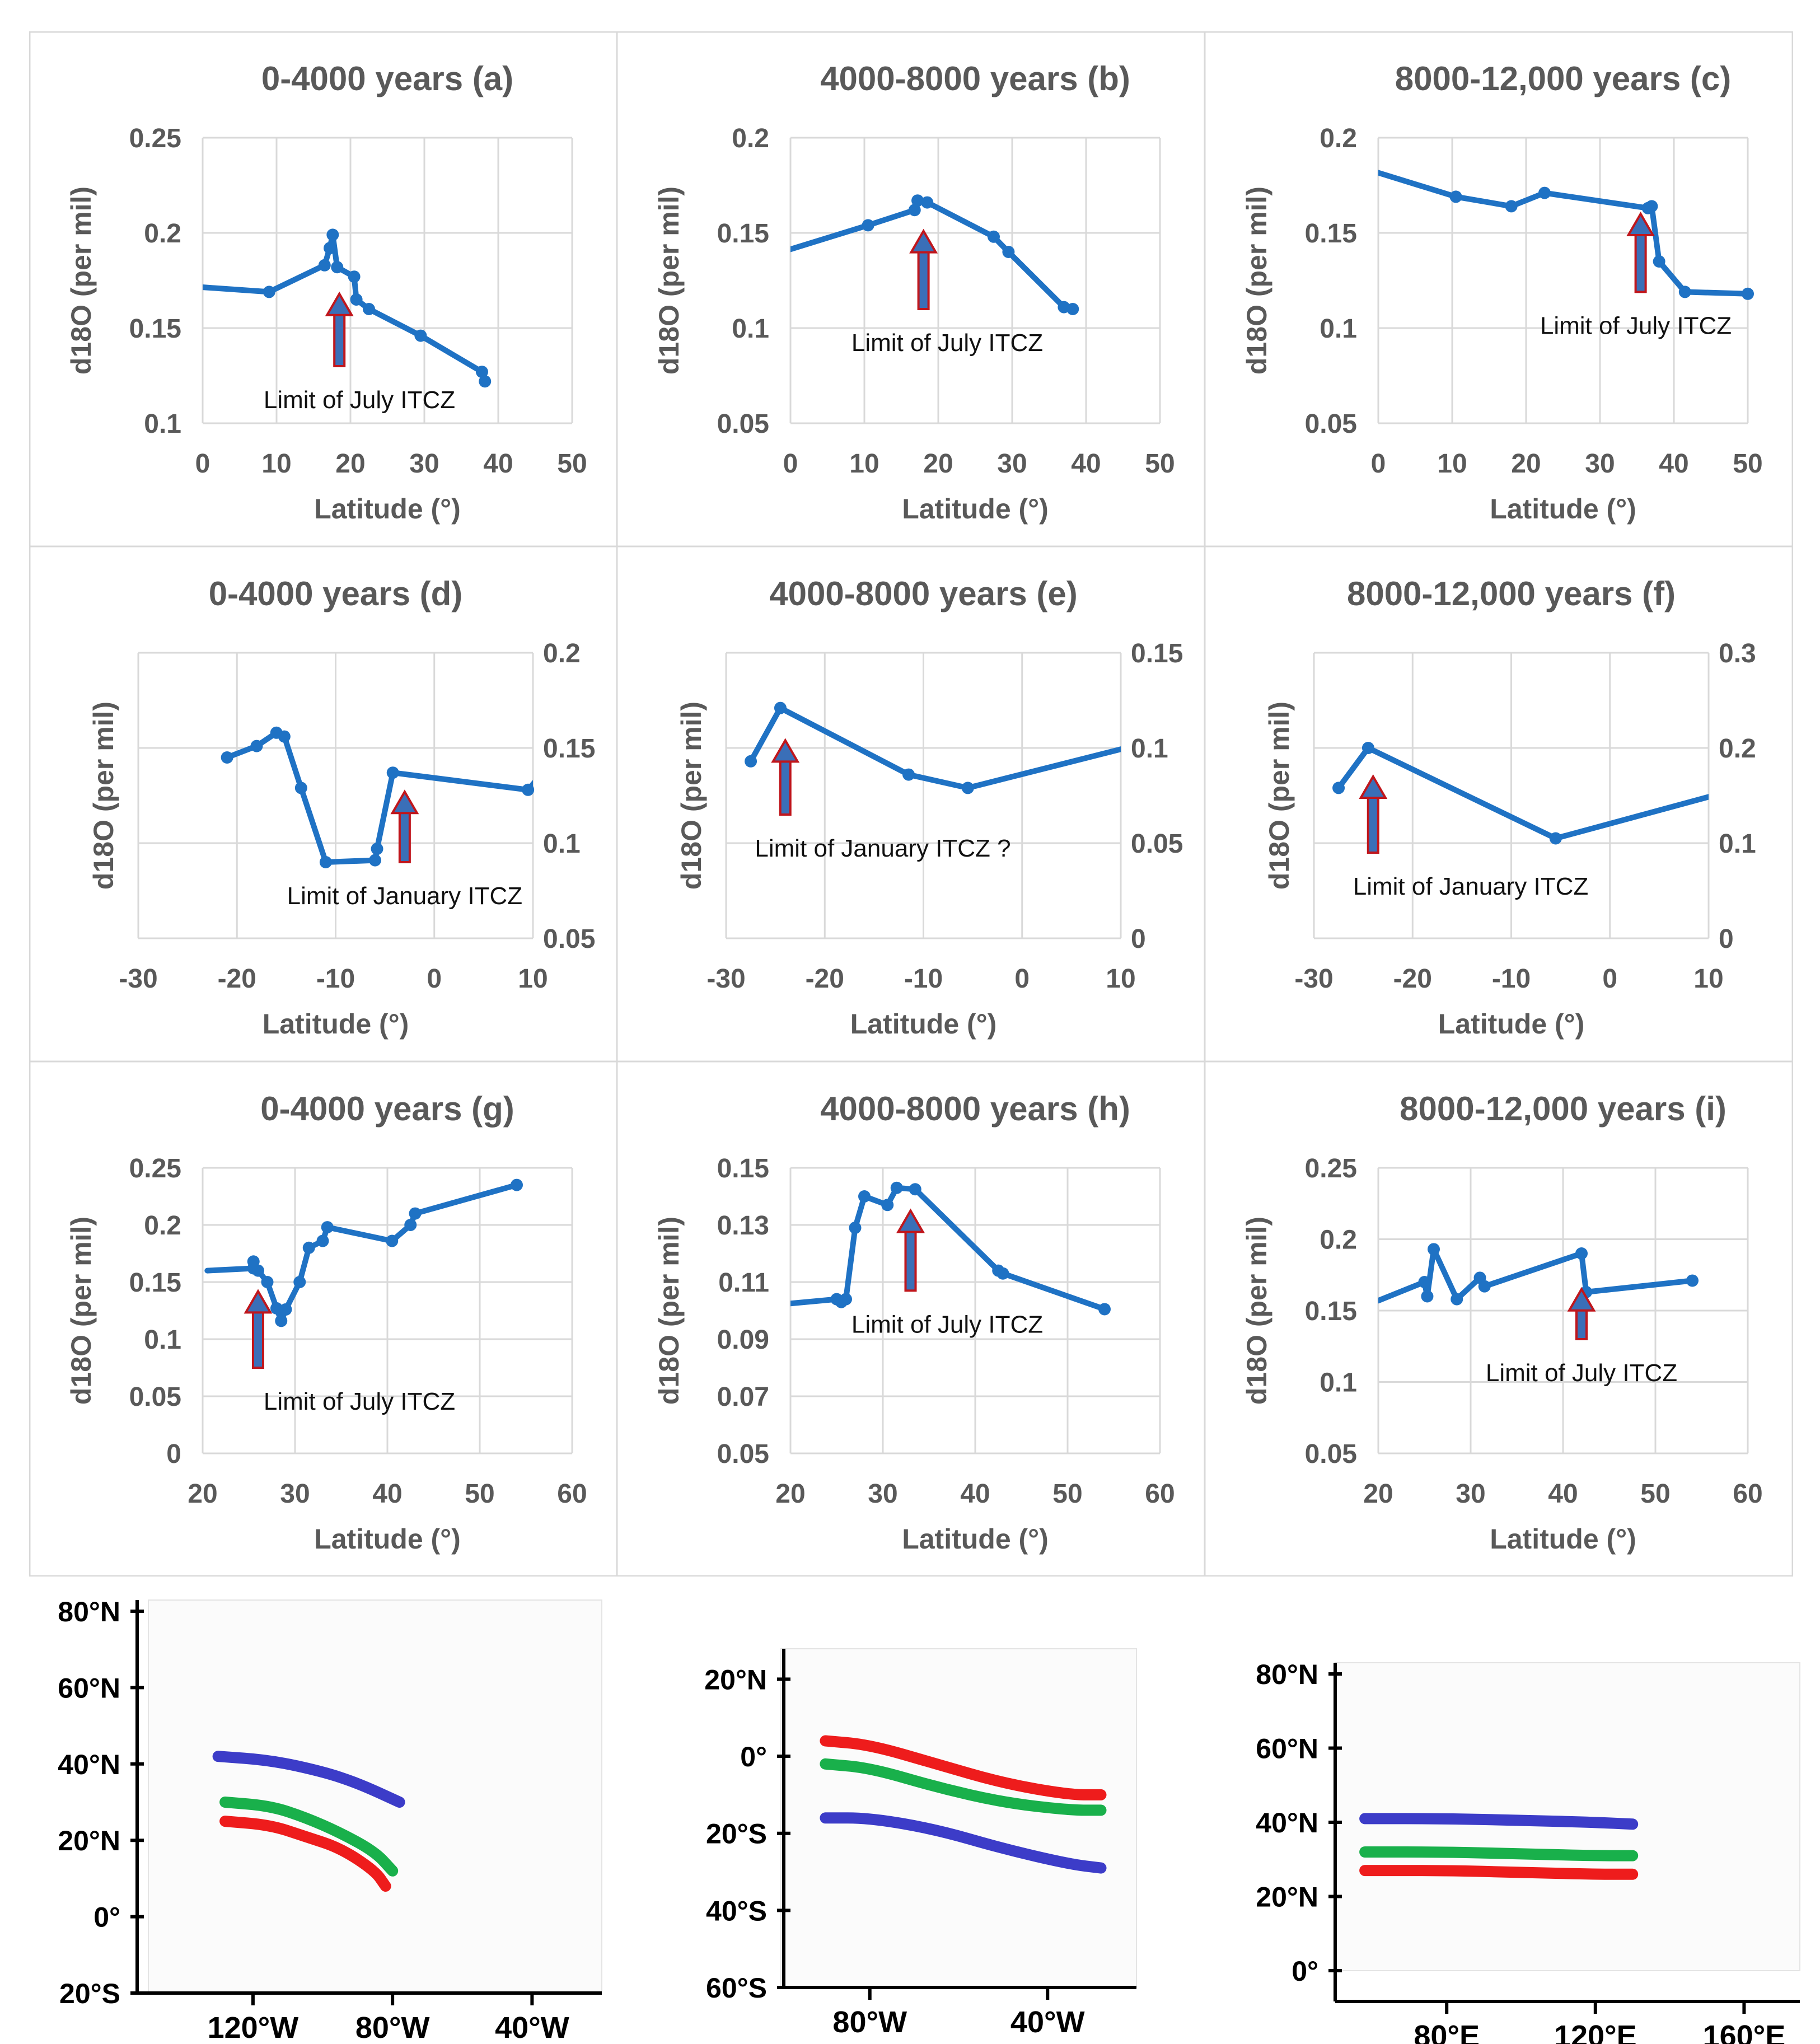  Describe the element at coordinates (387, 78) in the screenshot. I see `chart-title: 0-4000 years (a)` at that location.